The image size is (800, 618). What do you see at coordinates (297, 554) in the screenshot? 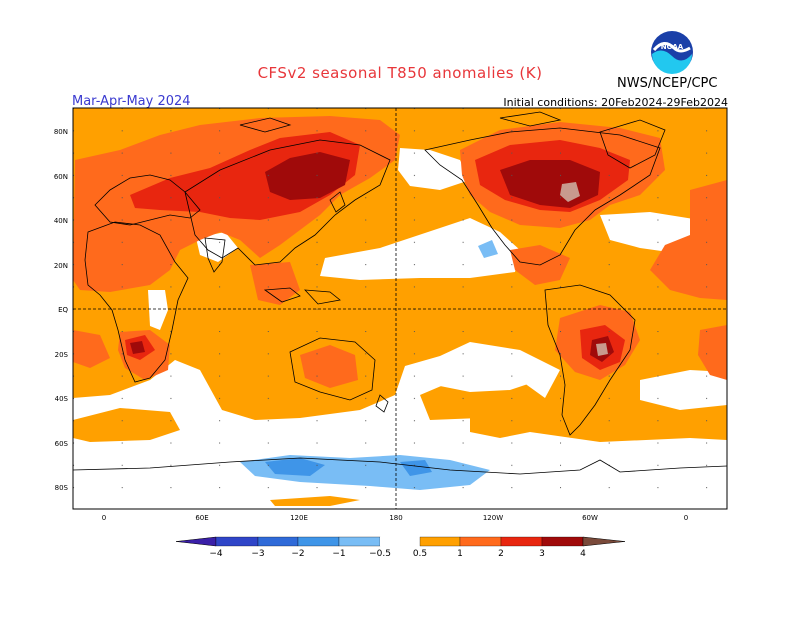
I see `colorbar-label: −2` at bounding box center [297, 554].